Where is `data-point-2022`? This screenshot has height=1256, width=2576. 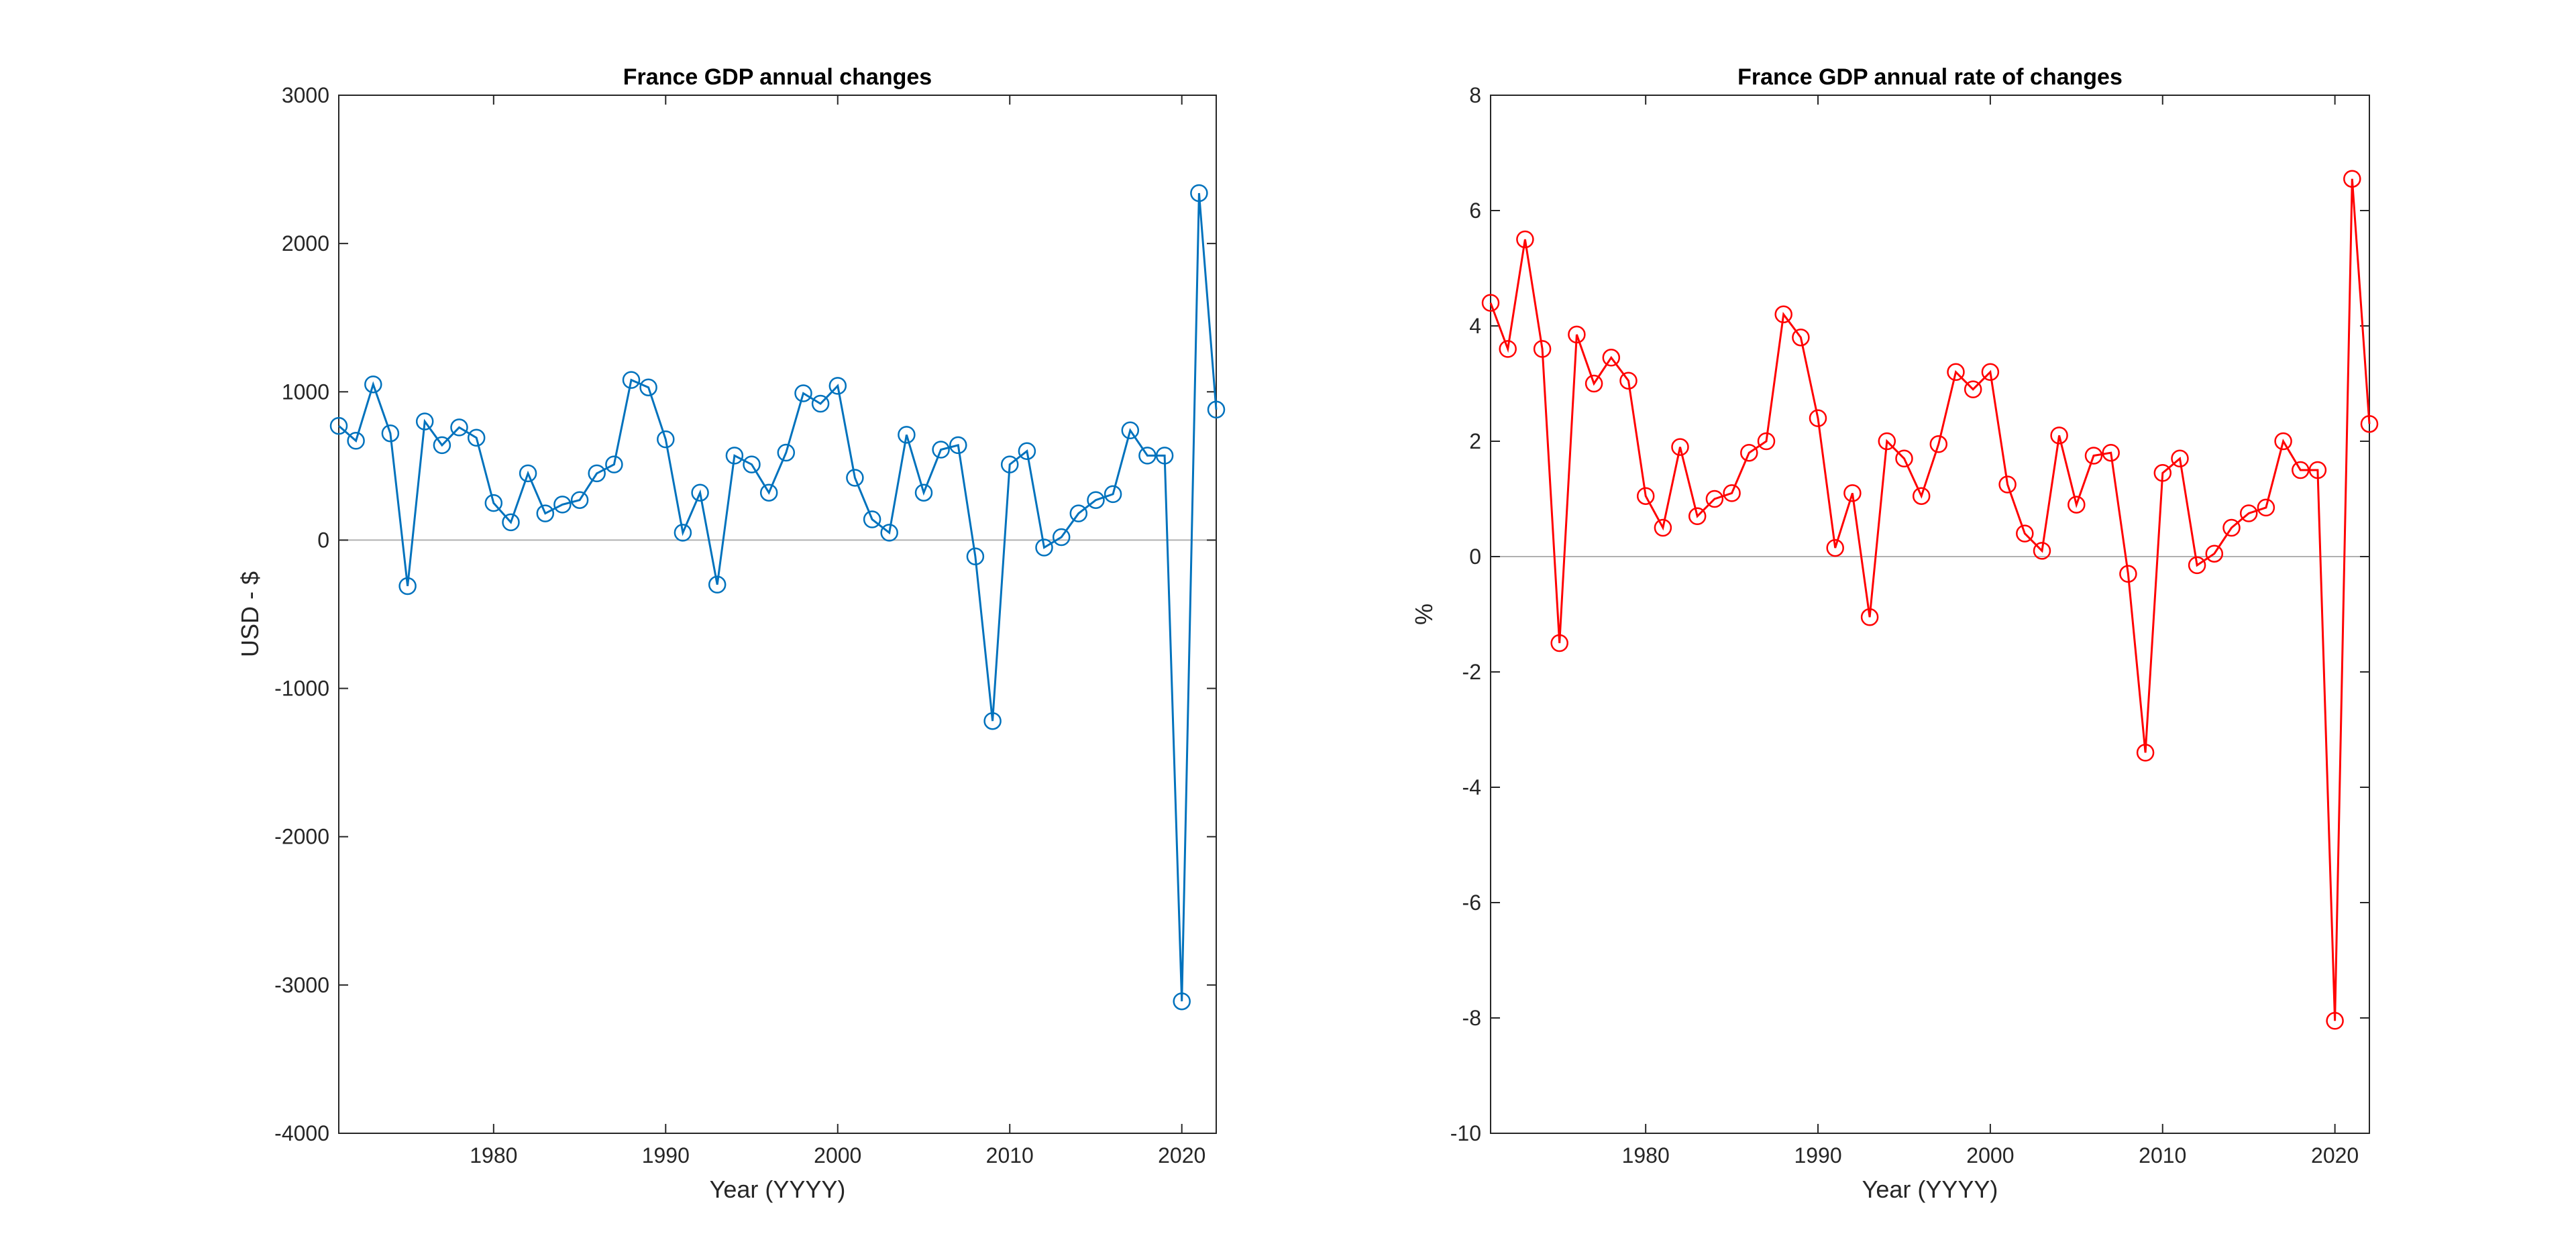
data-point-2022 is located at coordinates (2369, 423).